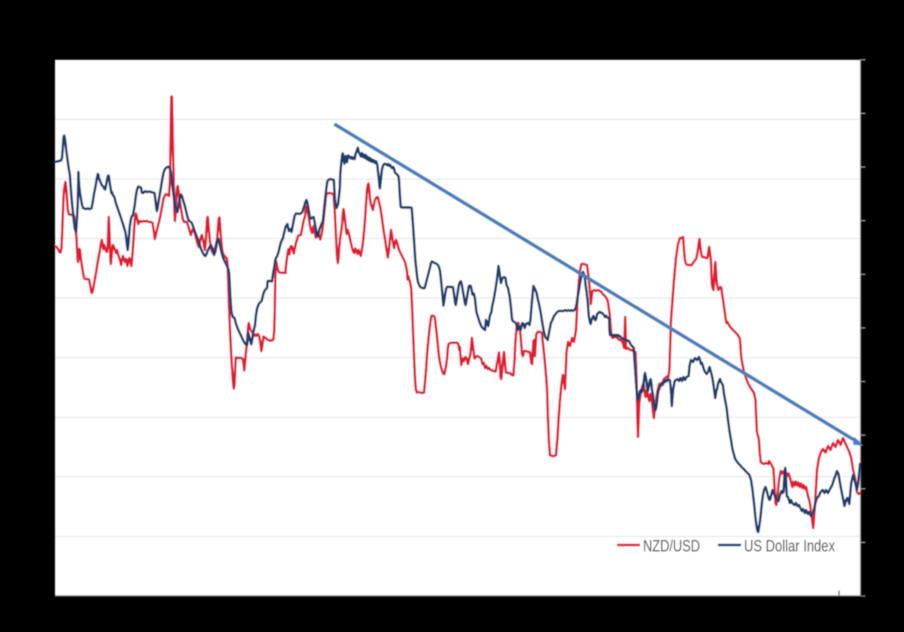  I want to click on svg-text: NZD/USD, so click(671, 546).